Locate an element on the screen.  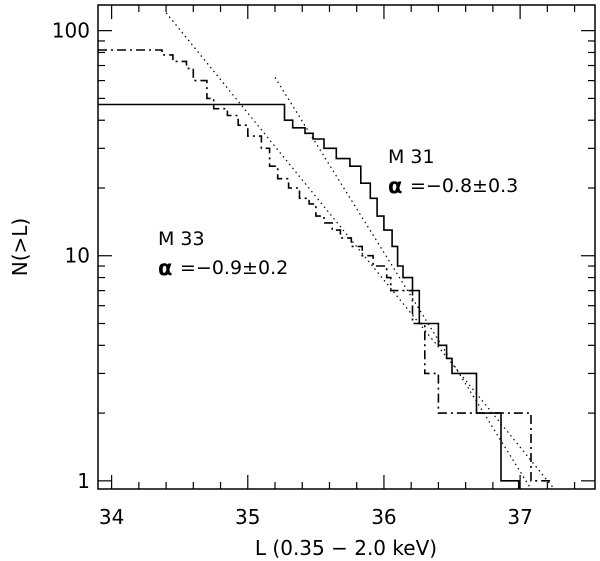
annotation-m31: M 31 α =−0.8±0.3 is located at coordinates (453, 172).